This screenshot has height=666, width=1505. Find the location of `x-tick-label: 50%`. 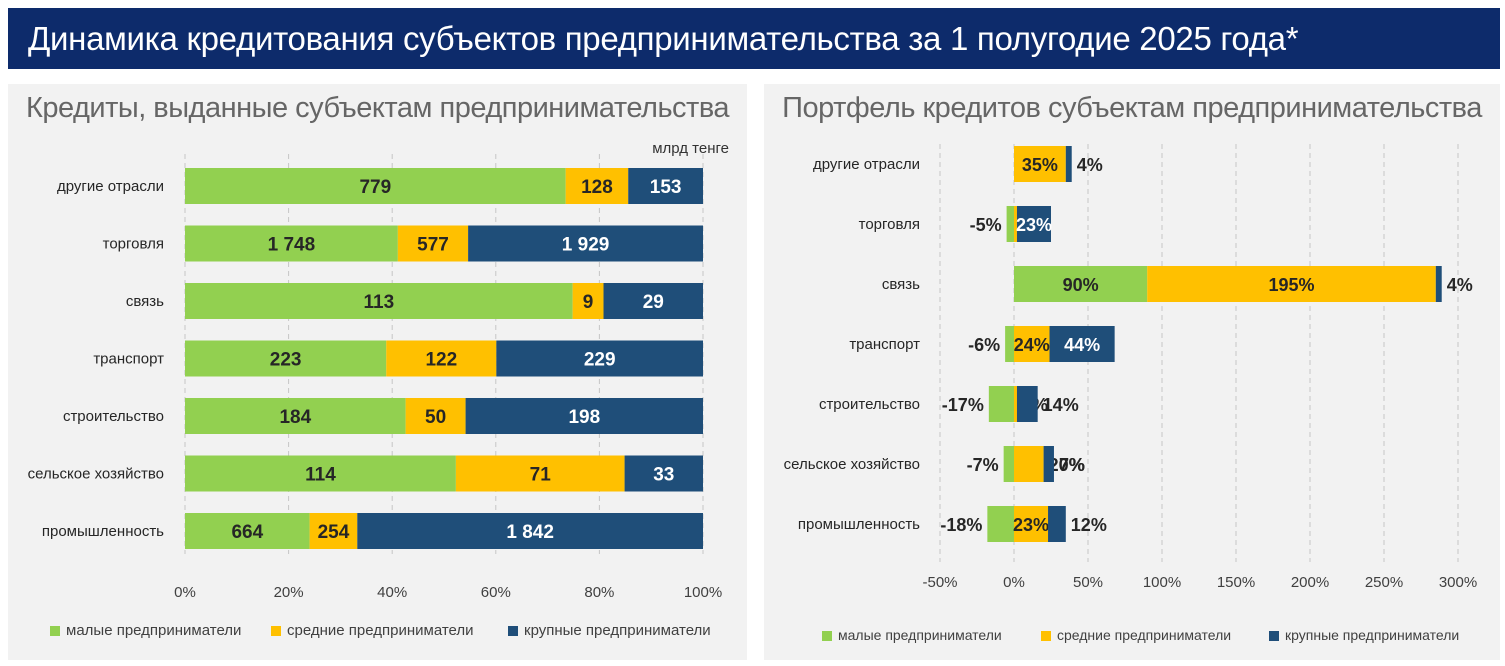

x-tick-label: 50% is located at coordinates (1088, 582).